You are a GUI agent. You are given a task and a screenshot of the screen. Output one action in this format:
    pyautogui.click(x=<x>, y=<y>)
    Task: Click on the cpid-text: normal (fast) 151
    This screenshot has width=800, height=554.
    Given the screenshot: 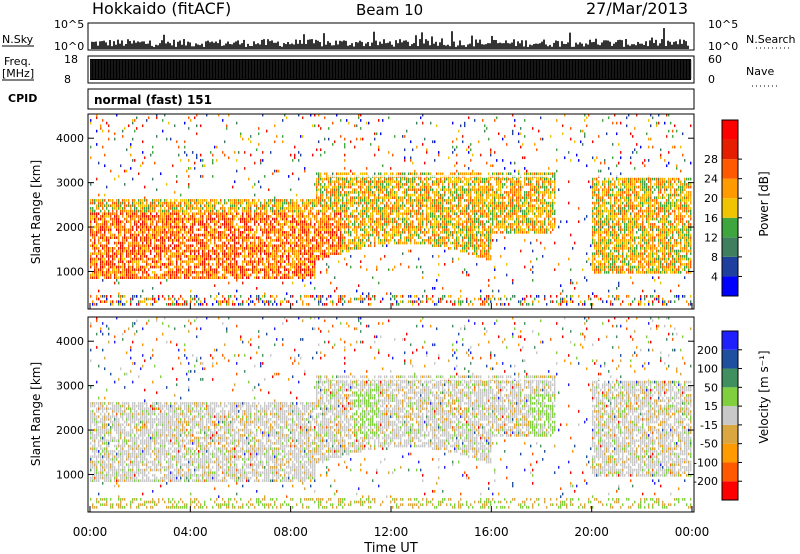 What is the action you would take?
    pyautogui.click(x=153, y=100)
    